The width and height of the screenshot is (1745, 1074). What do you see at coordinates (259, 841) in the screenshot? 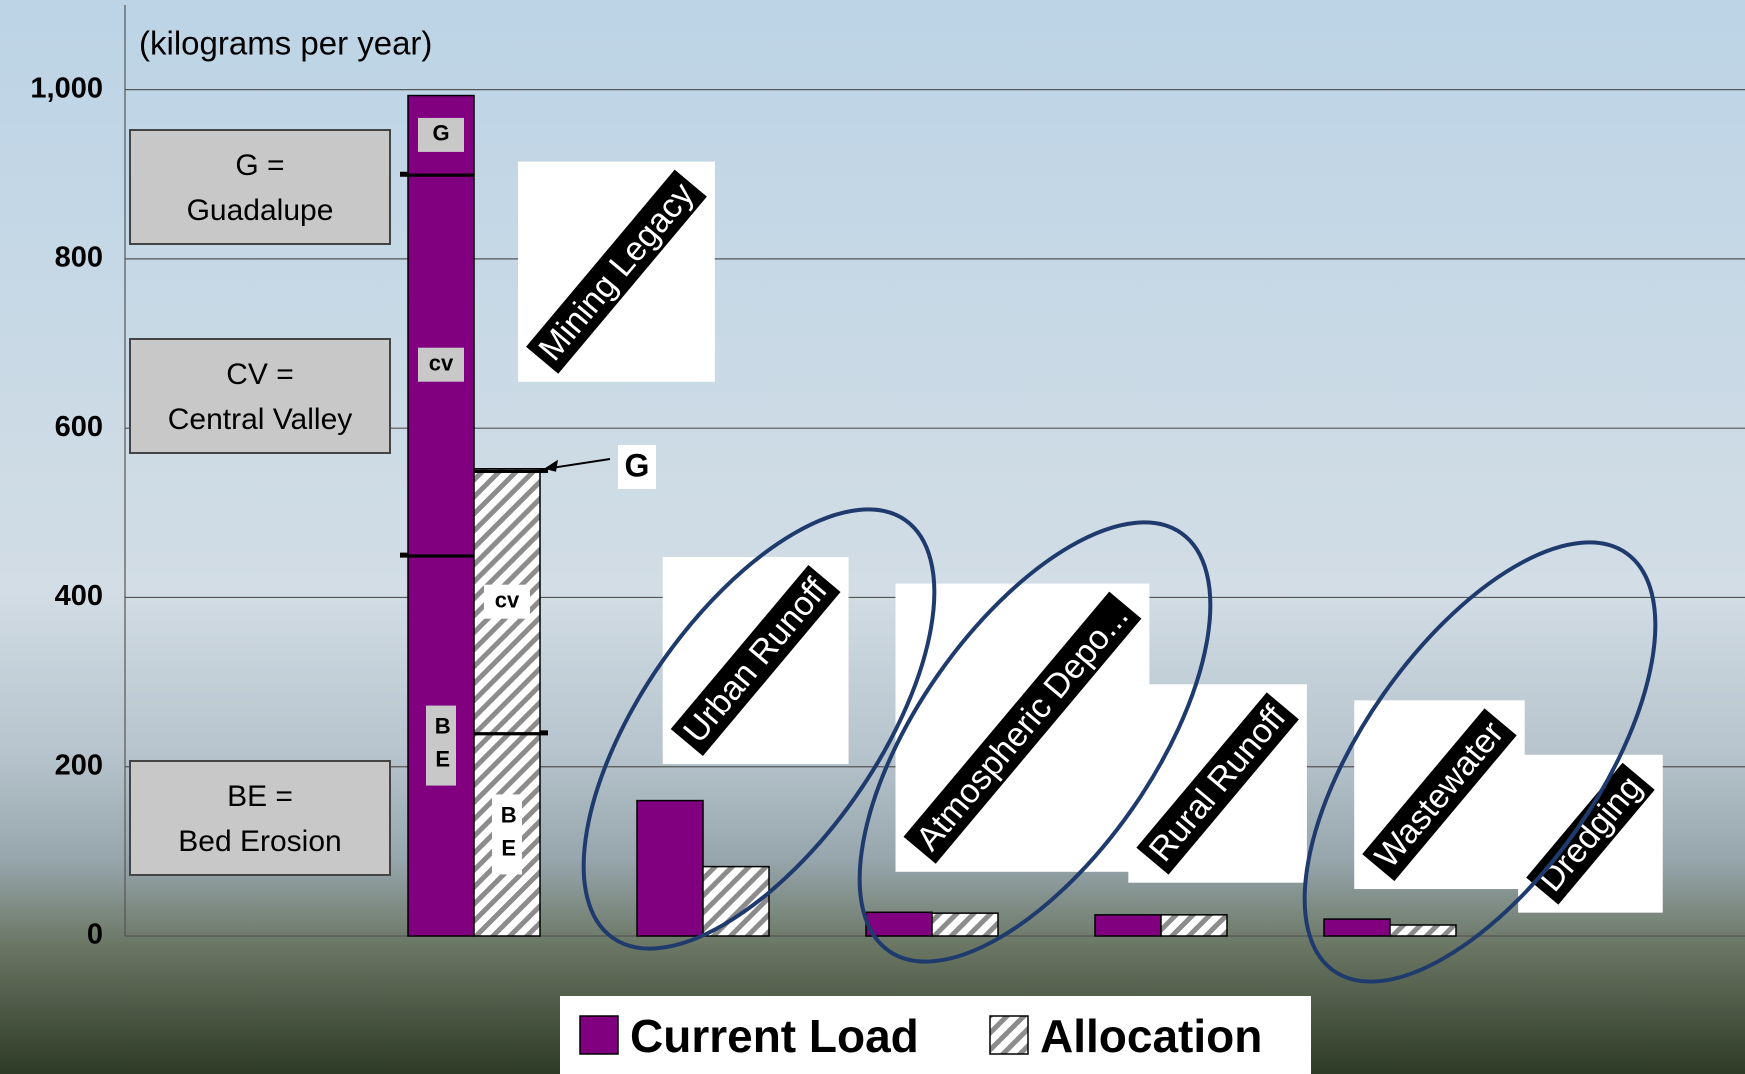
I see `note-text: Bed Erosion` at bounding box center [259, 841].